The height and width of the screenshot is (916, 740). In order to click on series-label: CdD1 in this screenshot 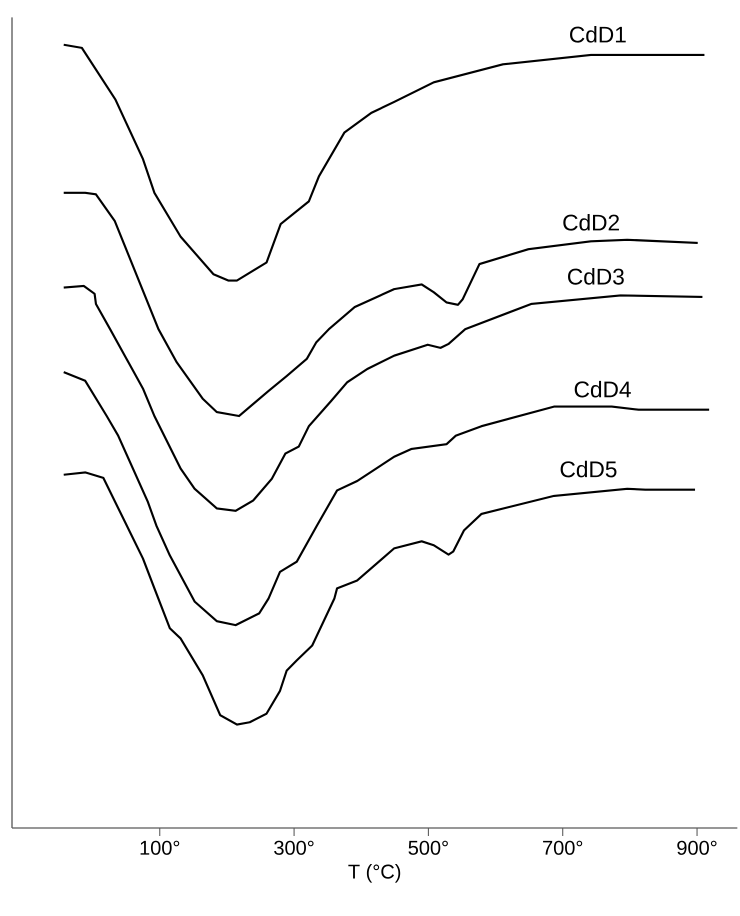, I will do `click(598, 34)`.